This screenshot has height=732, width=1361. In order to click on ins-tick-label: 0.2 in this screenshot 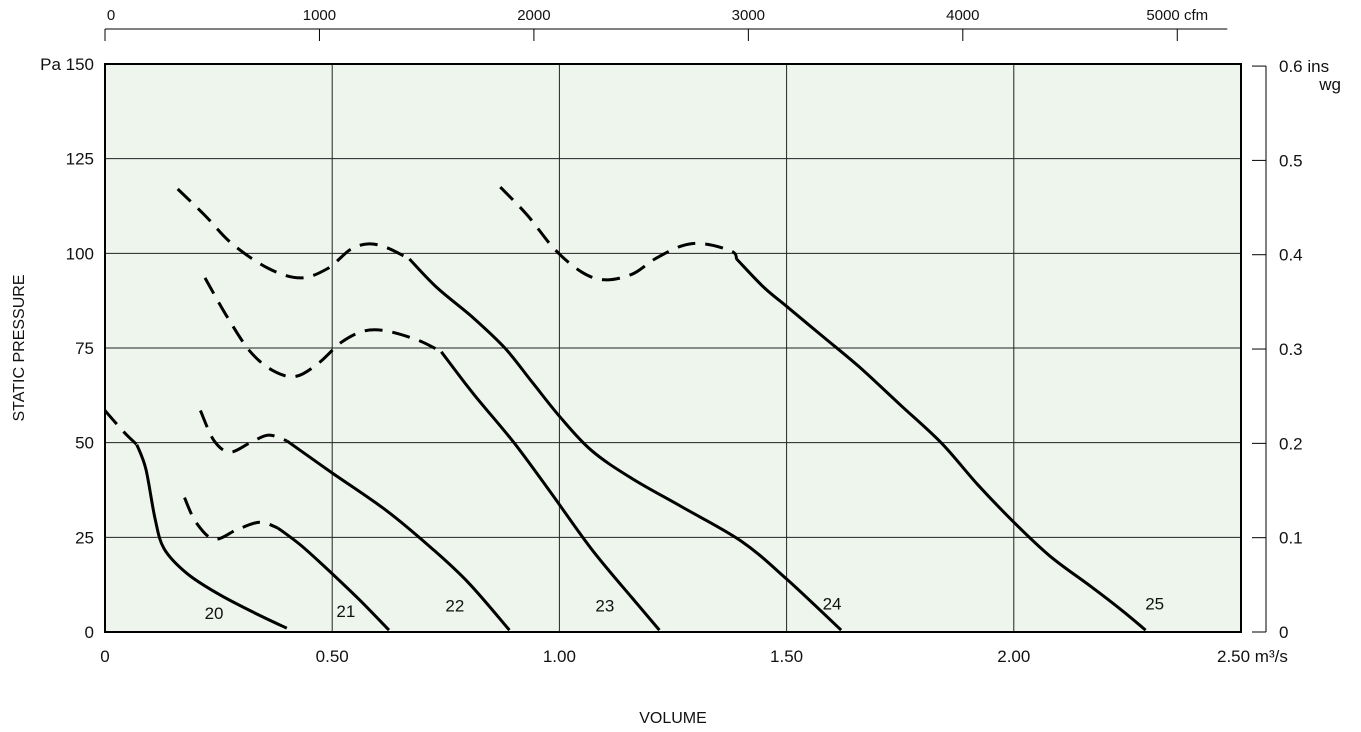, I will do `click(1291, 443)`.